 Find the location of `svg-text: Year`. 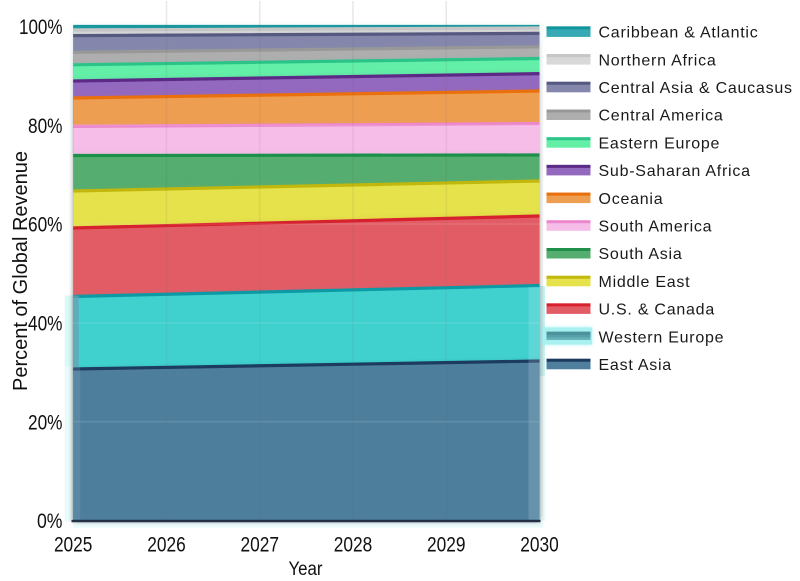

svg-text: Year is located at coordinates (306, 569).